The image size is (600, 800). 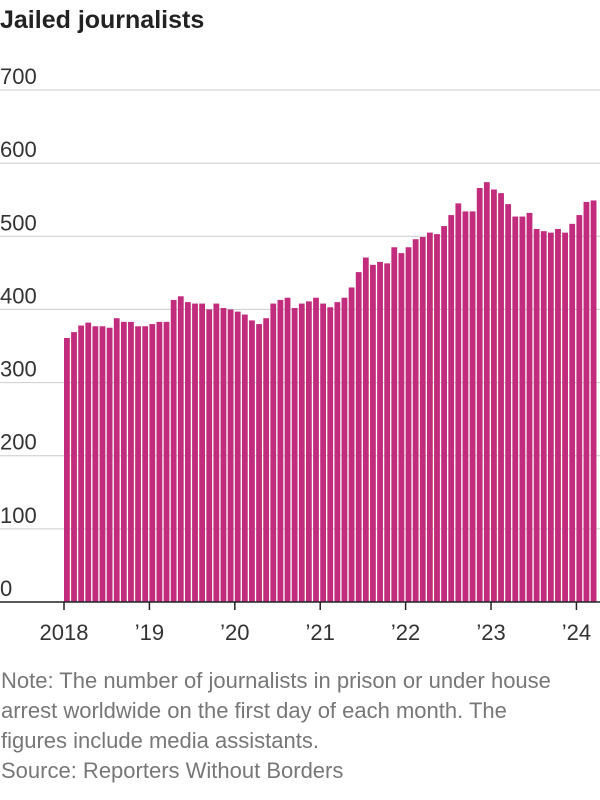 I want to click on y-tick-label: 100, so click(x=18, y=515).